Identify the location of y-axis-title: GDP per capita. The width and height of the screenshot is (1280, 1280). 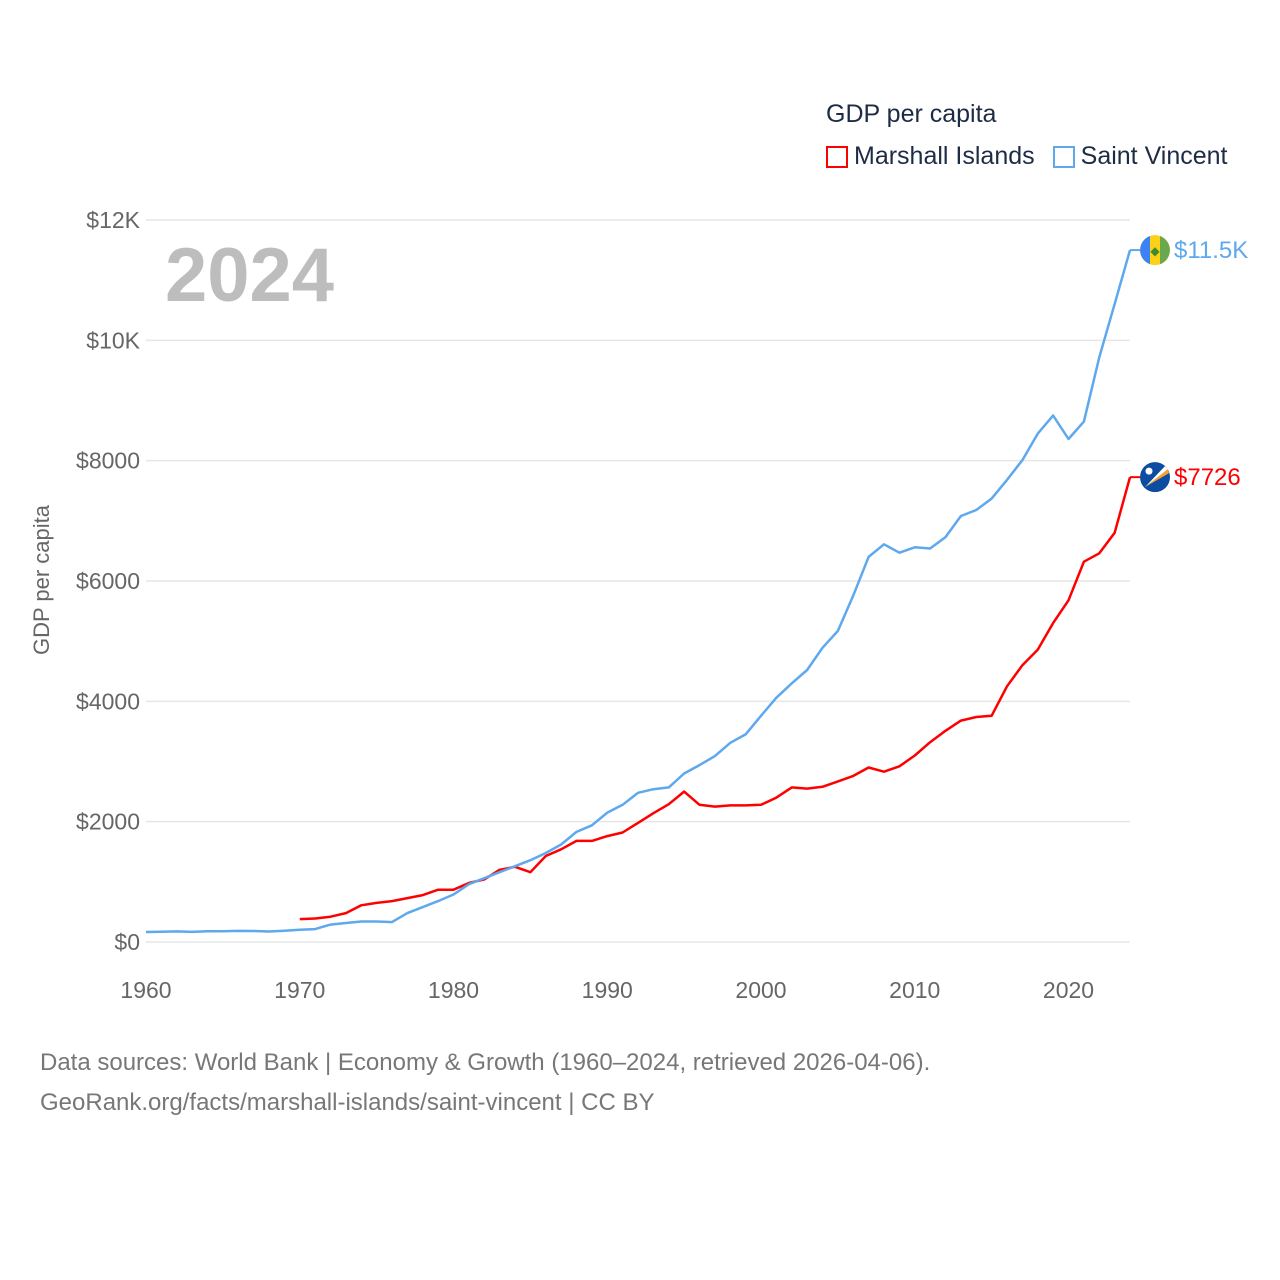
(41, 580).